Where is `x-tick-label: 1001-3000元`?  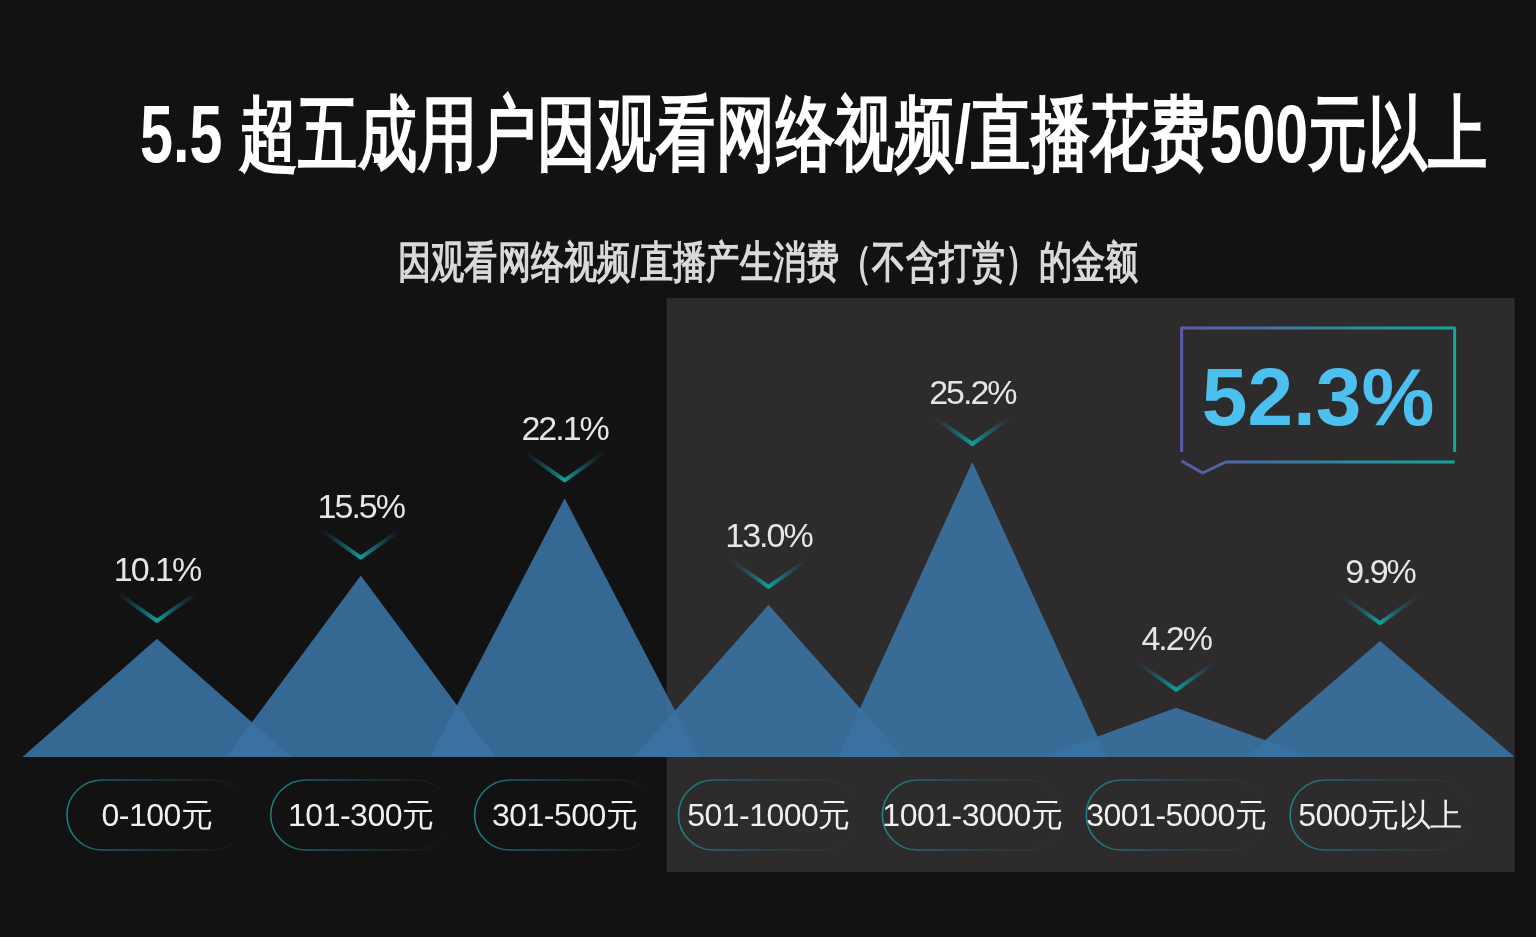 x-tick-label: 1001-3000元 is located at coordinates (972, 815).